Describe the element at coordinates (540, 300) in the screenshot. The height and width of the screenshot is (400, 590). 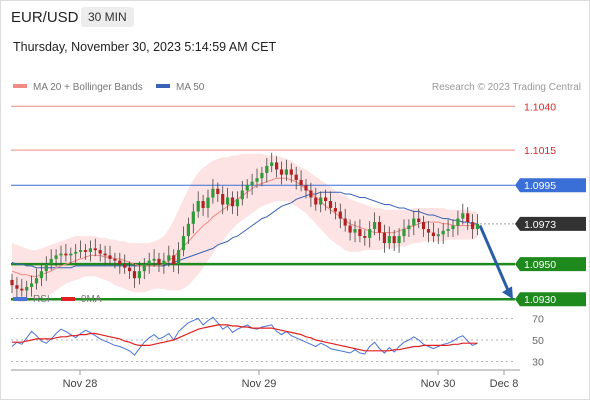
I see `level-label-1.0930: 1.0930` at that location.